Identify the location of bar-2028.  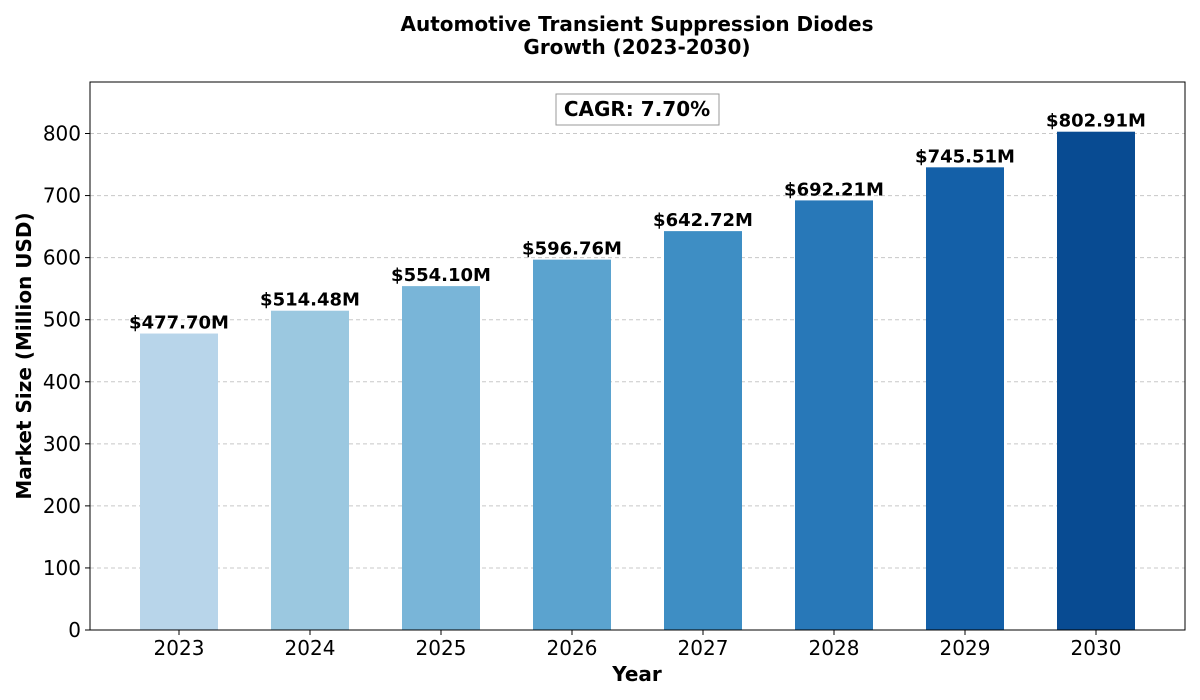
(834, 415).